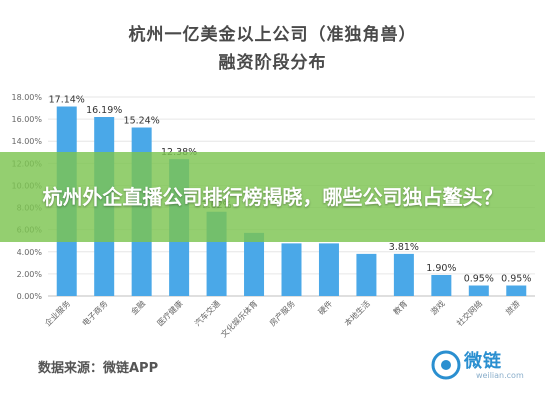  What do you see at coordinates (500, 375) in the screenshot?
I see `logo-url: weilian.com` at bounding box center [500, 375].